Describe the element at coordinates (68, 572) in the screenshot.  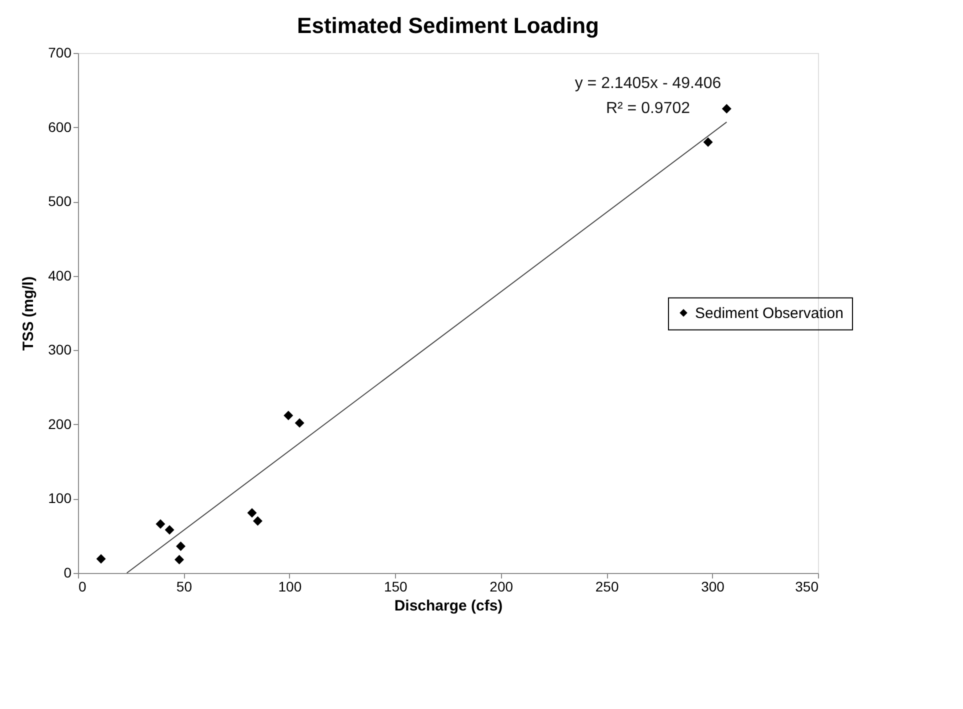
I see `y-tick-label: 0` at that location.